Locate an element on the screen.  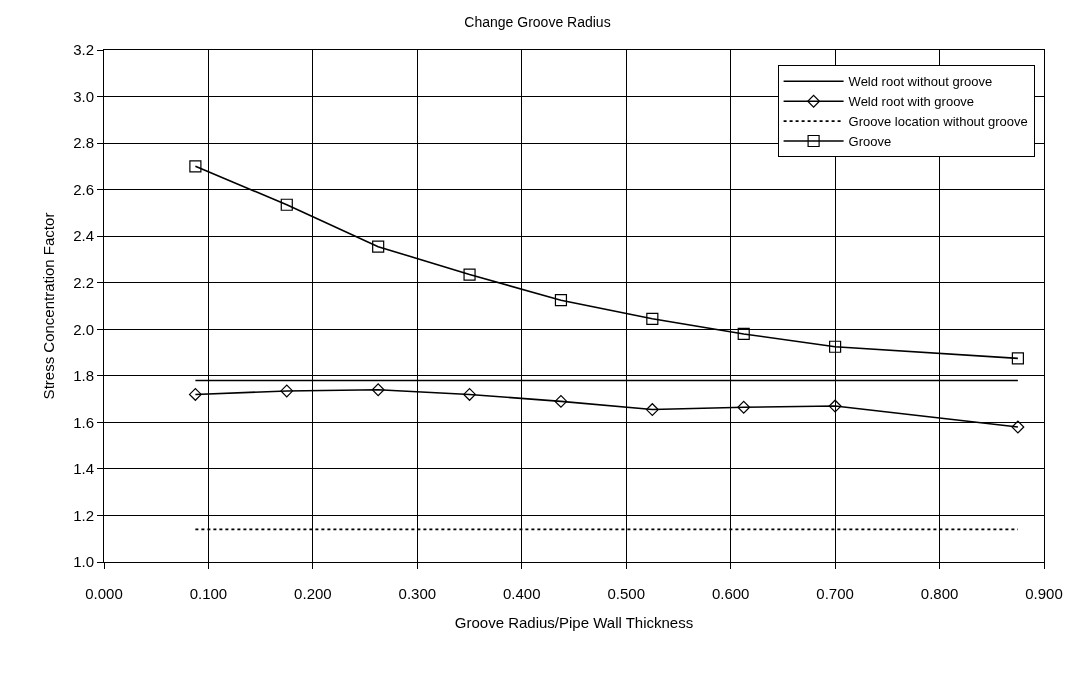
x-tick-label: 0.200 is located at coordinates (313, 593).